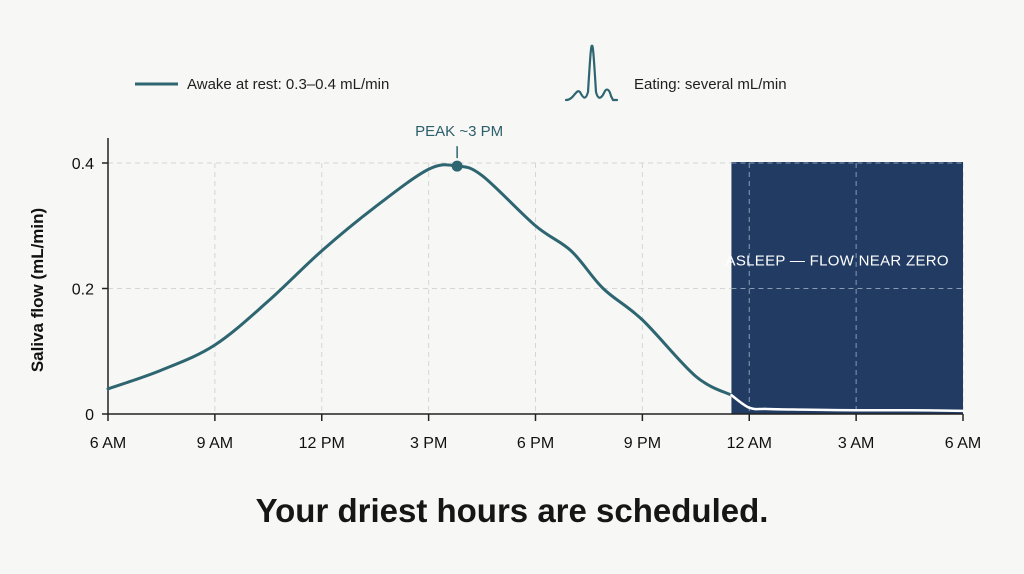  Describe the element at coordinates (847, 403) in the screenshot. I see `sleep-flow-line` at that location.